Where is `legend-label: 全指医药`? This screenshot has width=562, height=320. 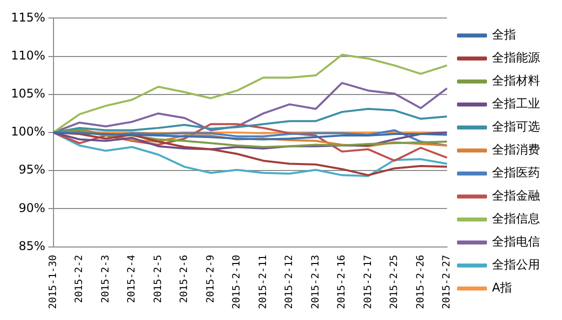
legend-label: 全指医药 is located at coordinates (516, 173).